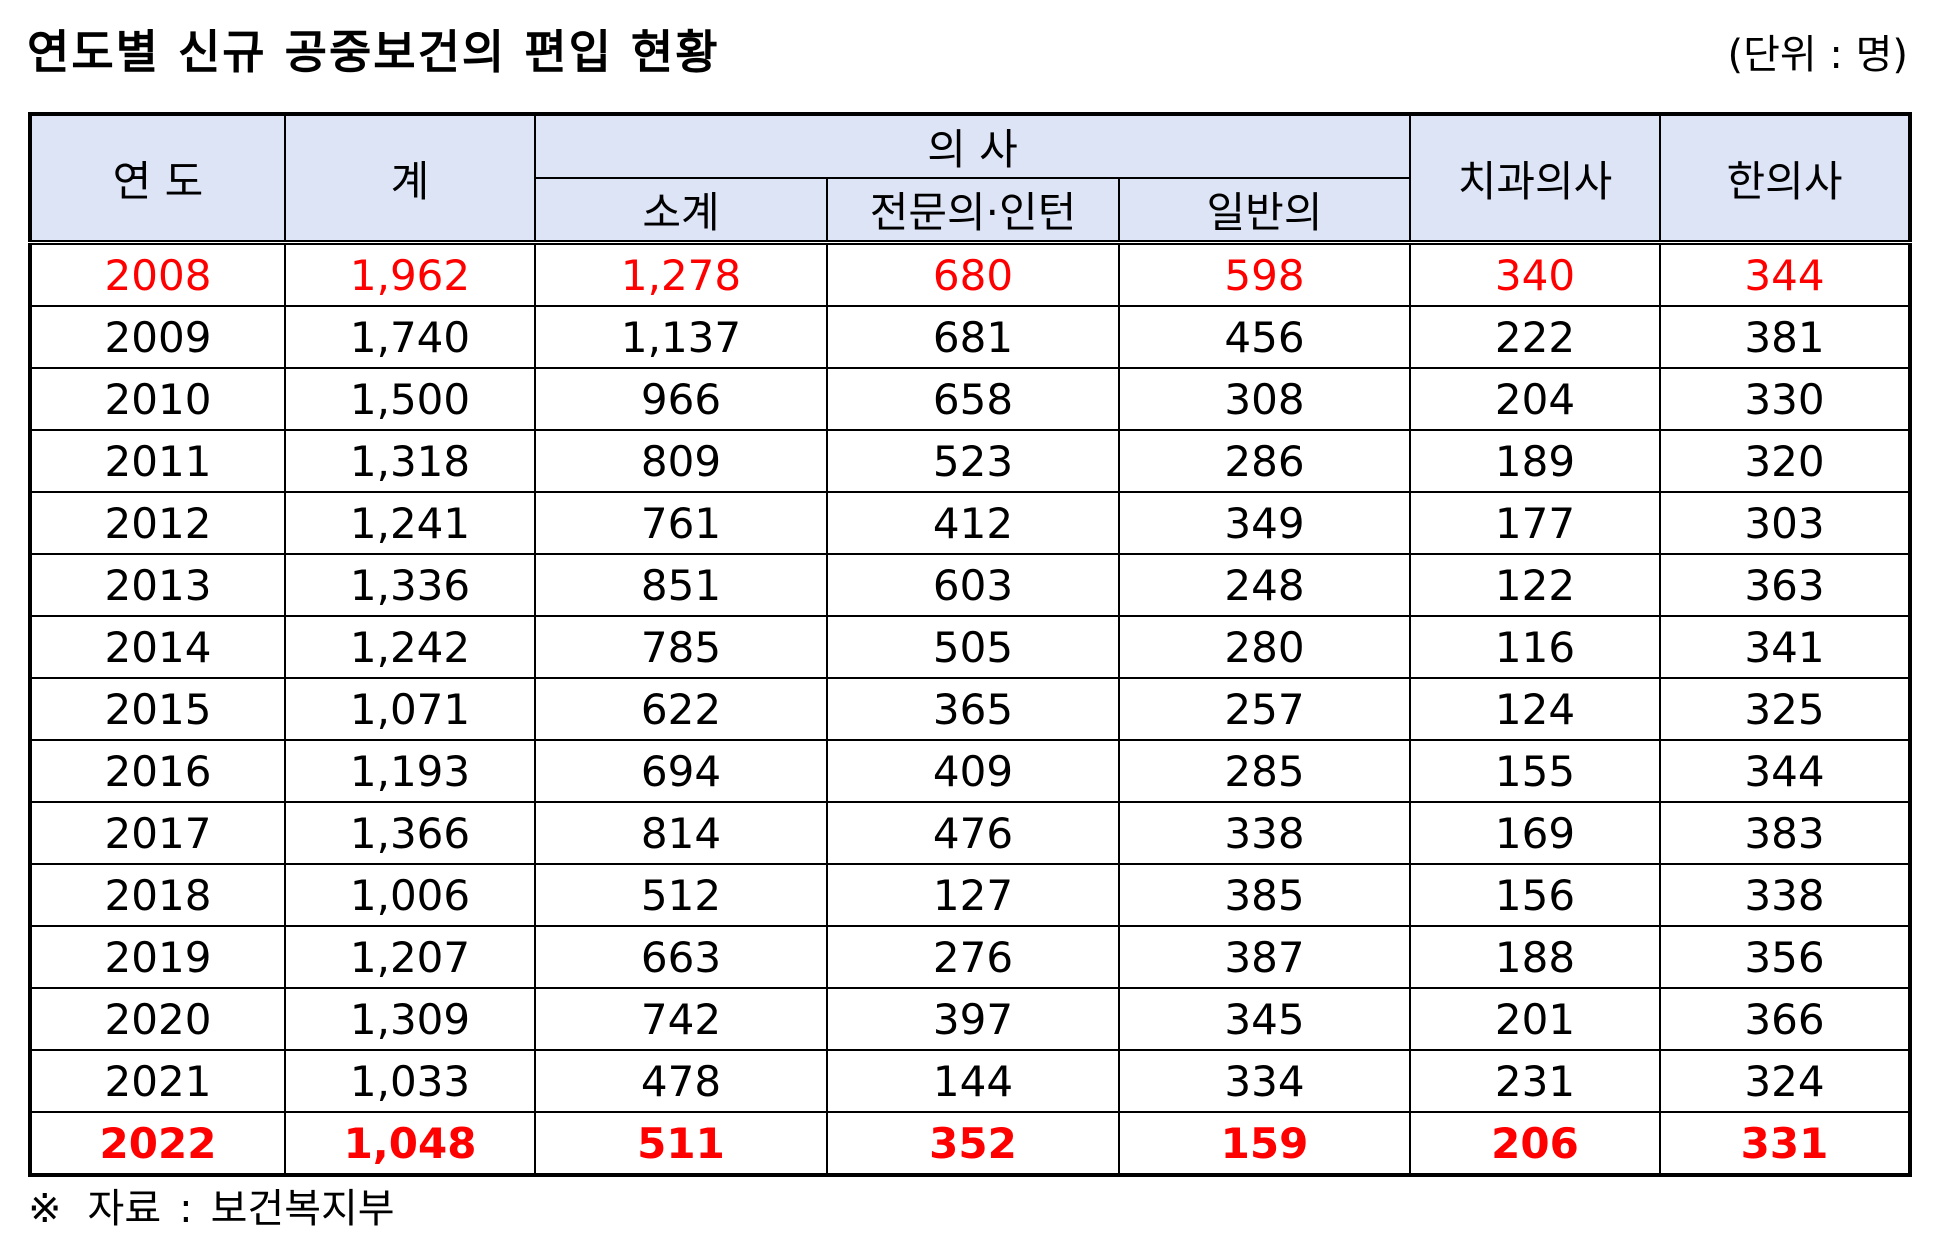 This screenshot has height=1248, width=1936. Describe the element at coordinates (1785, 399) in the screenshot. I see `cell-oriental: 330` at that location.